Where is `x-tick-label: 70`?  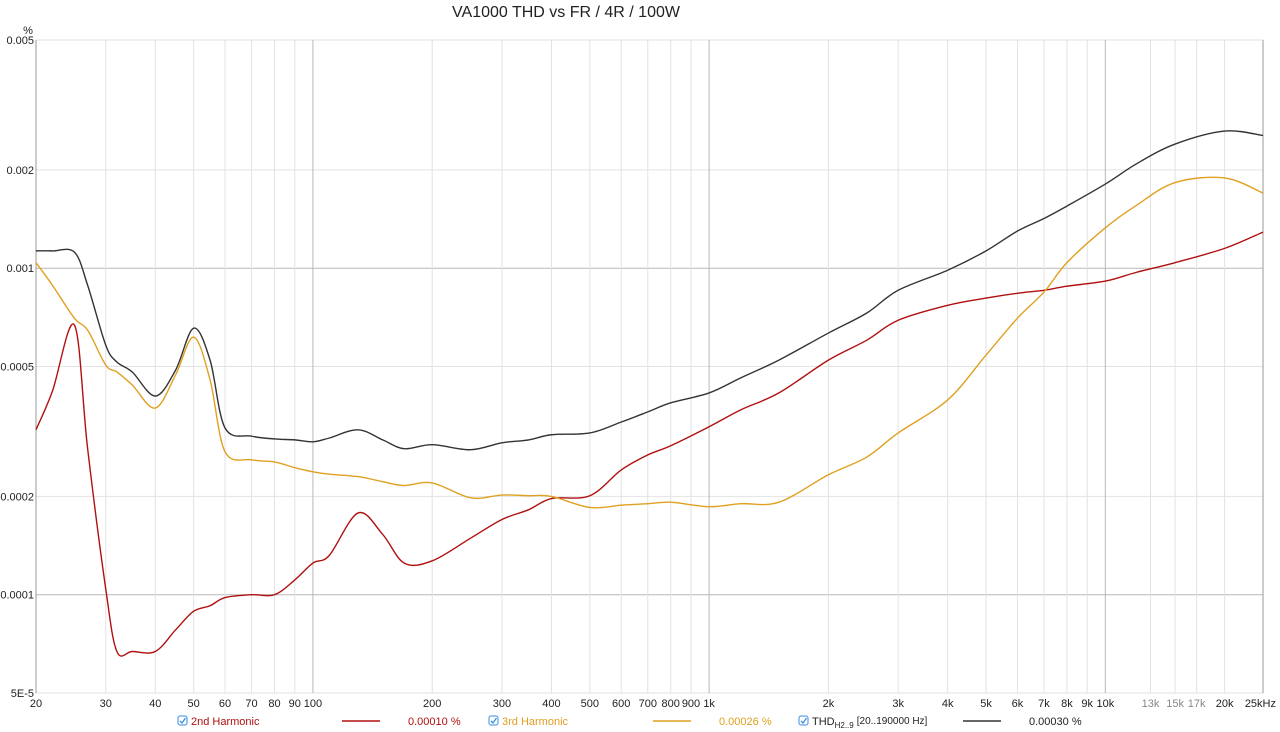 x-tick-label: 70 is located at coordinates (251, 704).